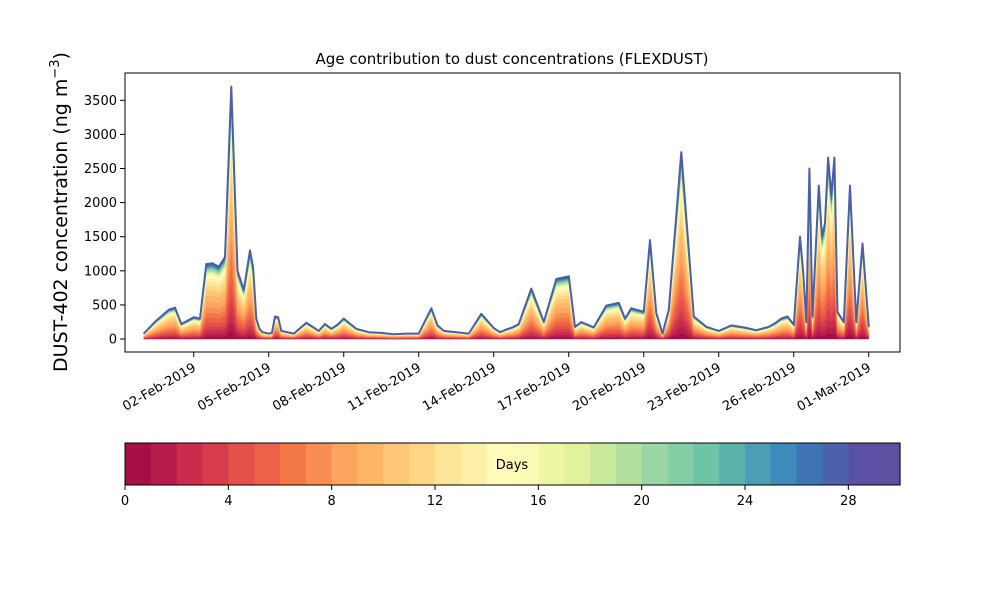 This screenshot has height=600, width=1000. Describe the element at coordinates (61, 225) in the screenshot. I see `y-axis-label-text: DUST-402 concentration (ng m` at that location.